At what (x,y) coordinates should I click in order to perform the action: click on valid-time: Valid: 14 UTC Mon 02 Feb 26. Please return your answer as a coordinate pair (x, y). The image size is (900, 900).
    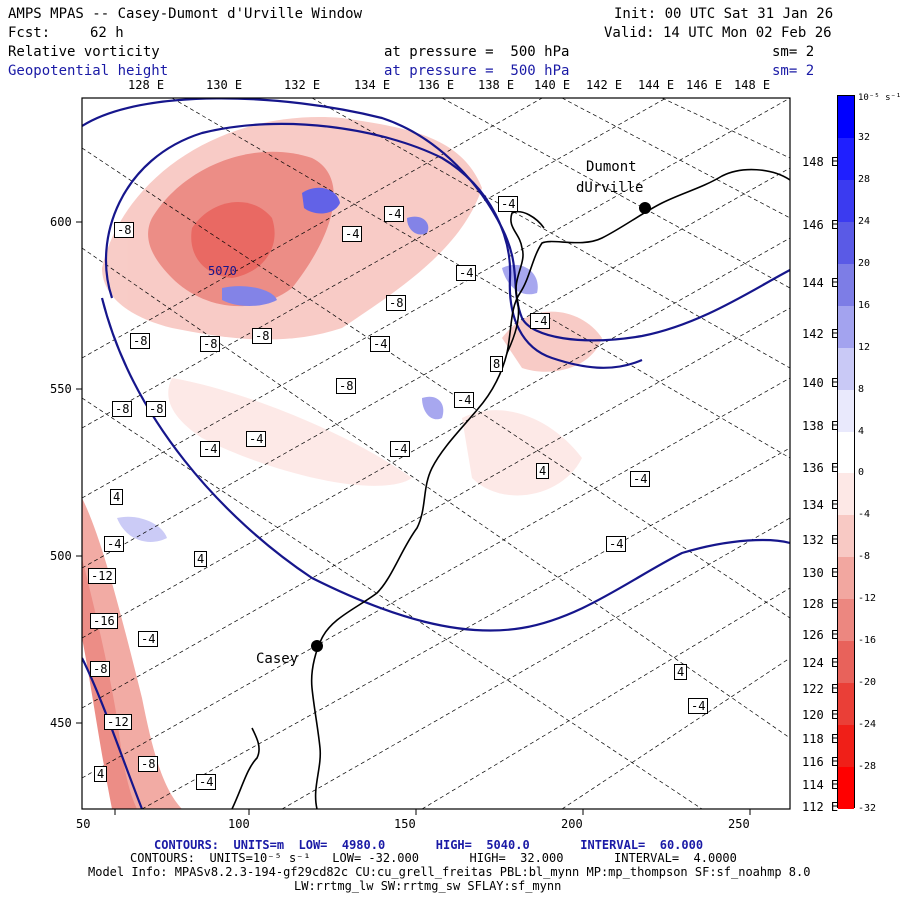
    Looking at the image, I should click on (718, 33).